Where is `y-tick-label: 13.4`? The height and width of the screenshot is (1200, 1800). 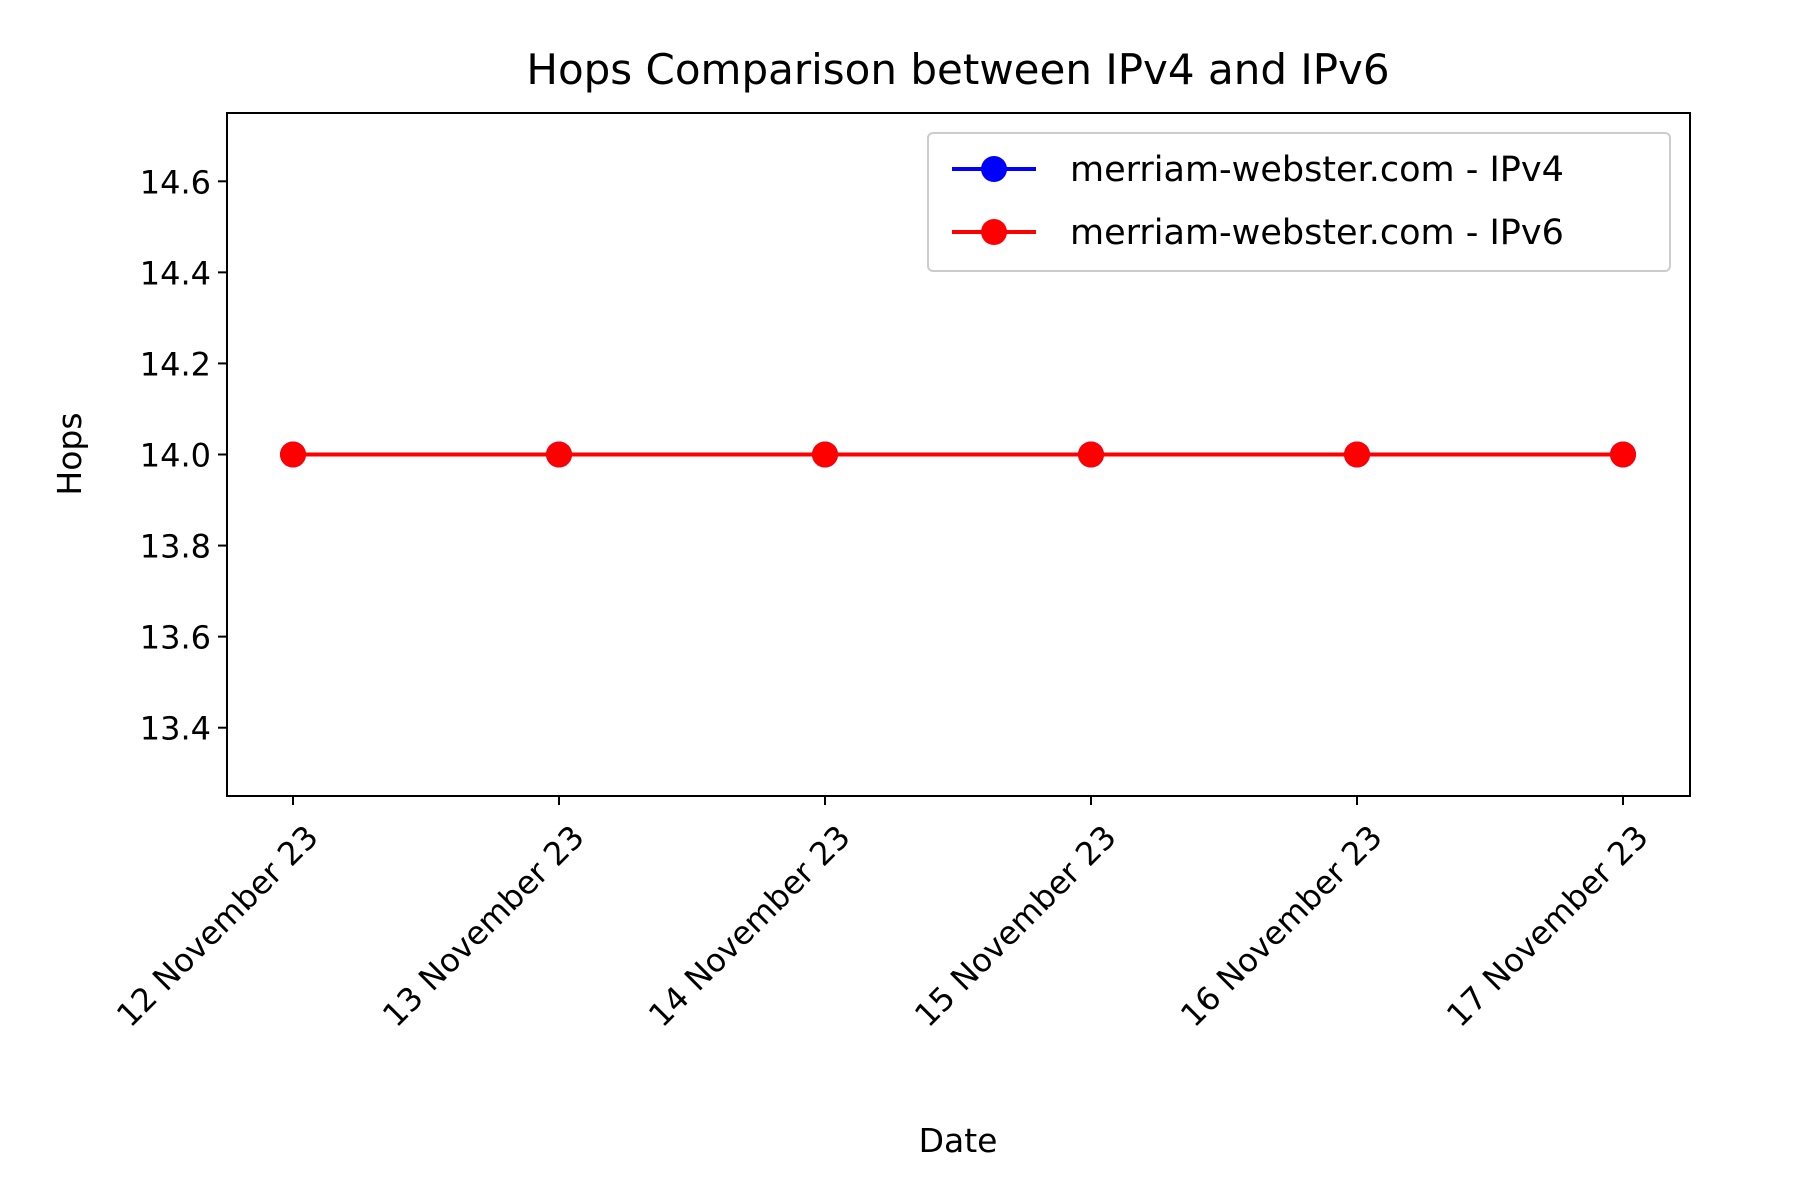 y-tick-label: 13.4 is located at coordinates (175, 729).